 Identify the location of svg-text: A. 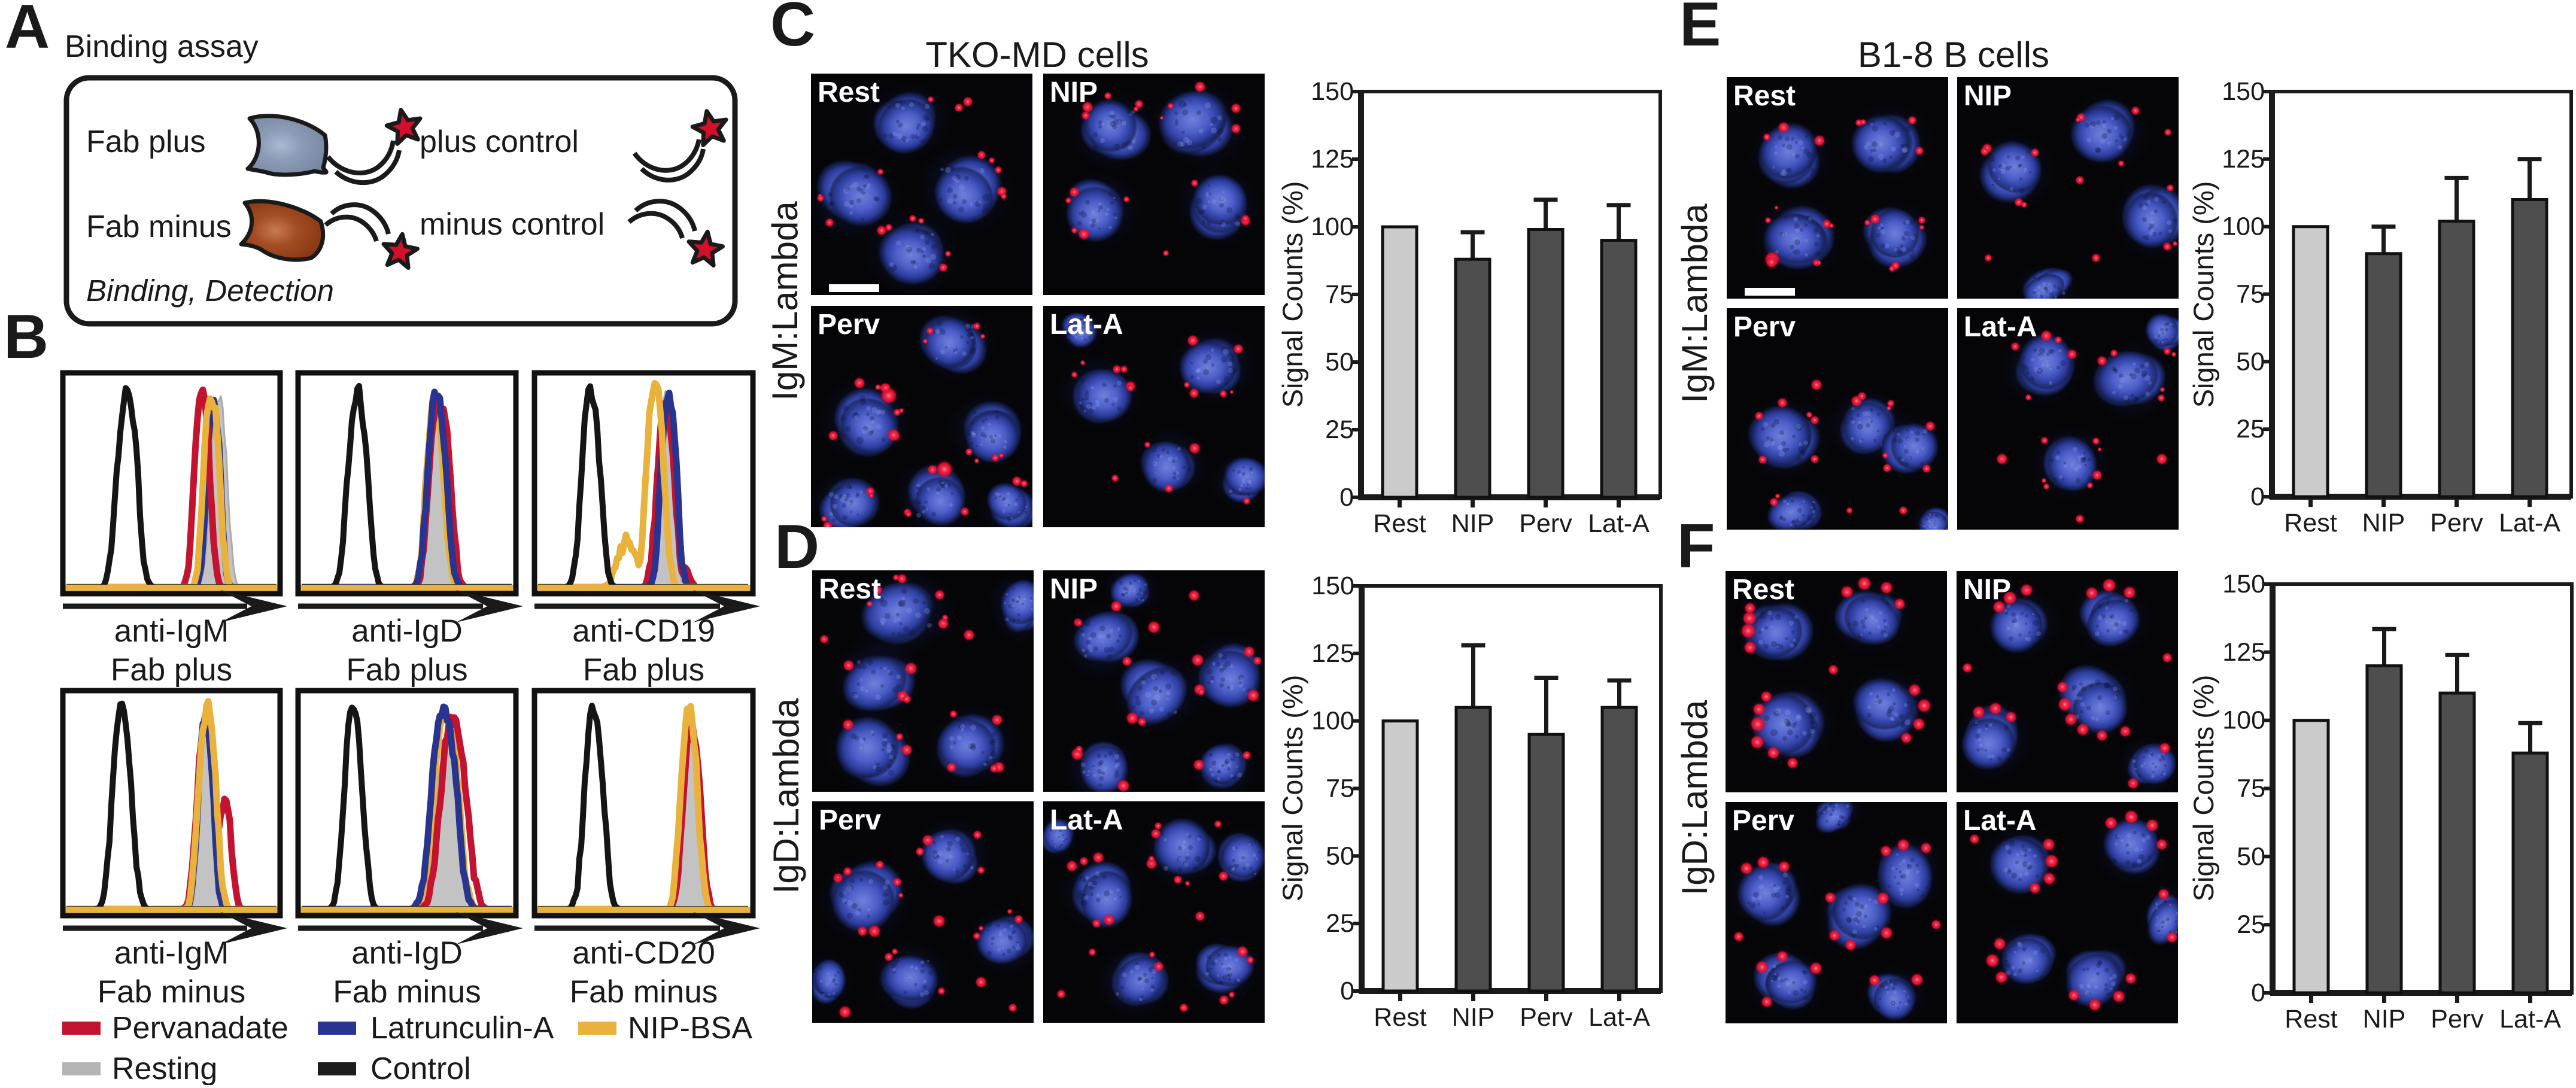
(28, 31).